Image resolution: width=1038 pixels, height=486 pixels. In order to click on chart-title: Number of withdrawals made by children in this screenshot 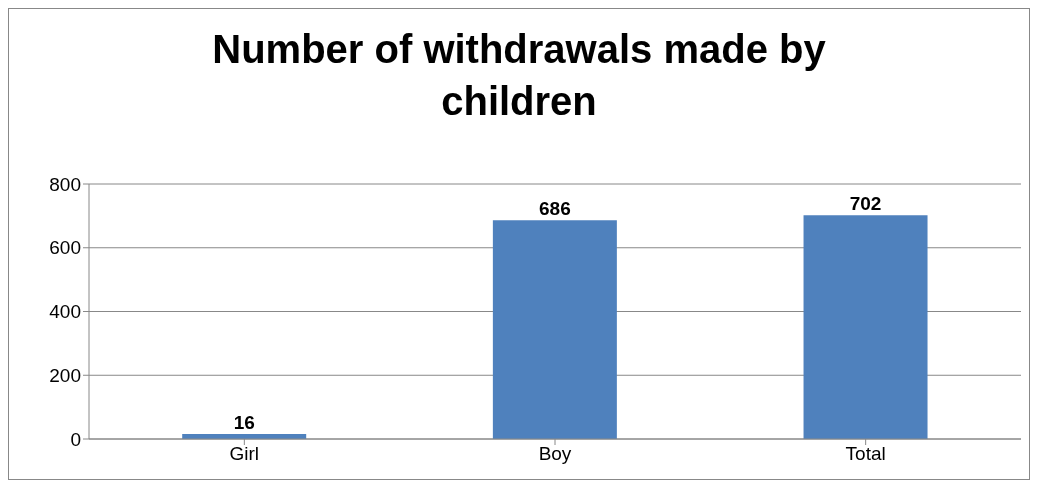, I will do `click(519, 75)`.